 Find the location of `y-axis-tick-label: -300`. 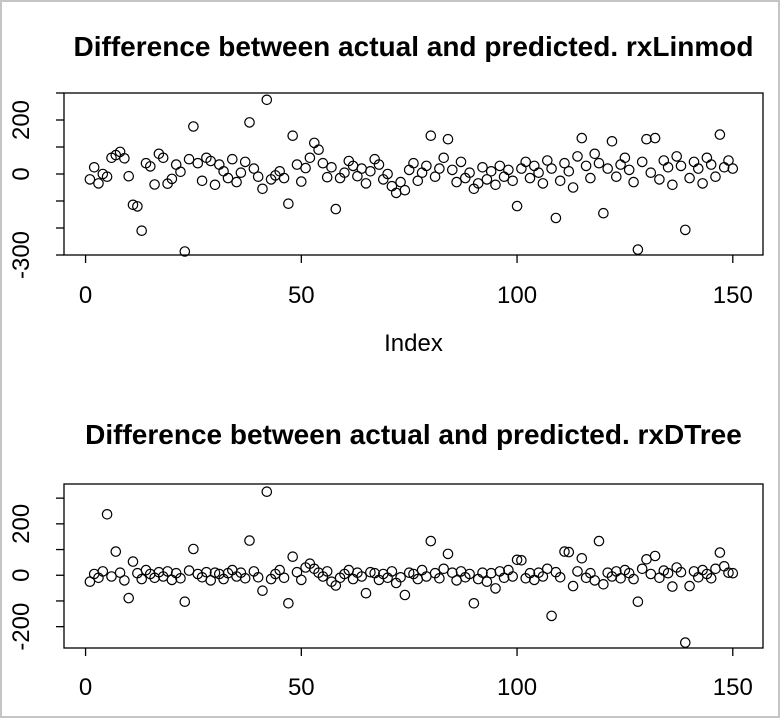

y-axis-tick-label: -300 is located at coordinates (21, 255).